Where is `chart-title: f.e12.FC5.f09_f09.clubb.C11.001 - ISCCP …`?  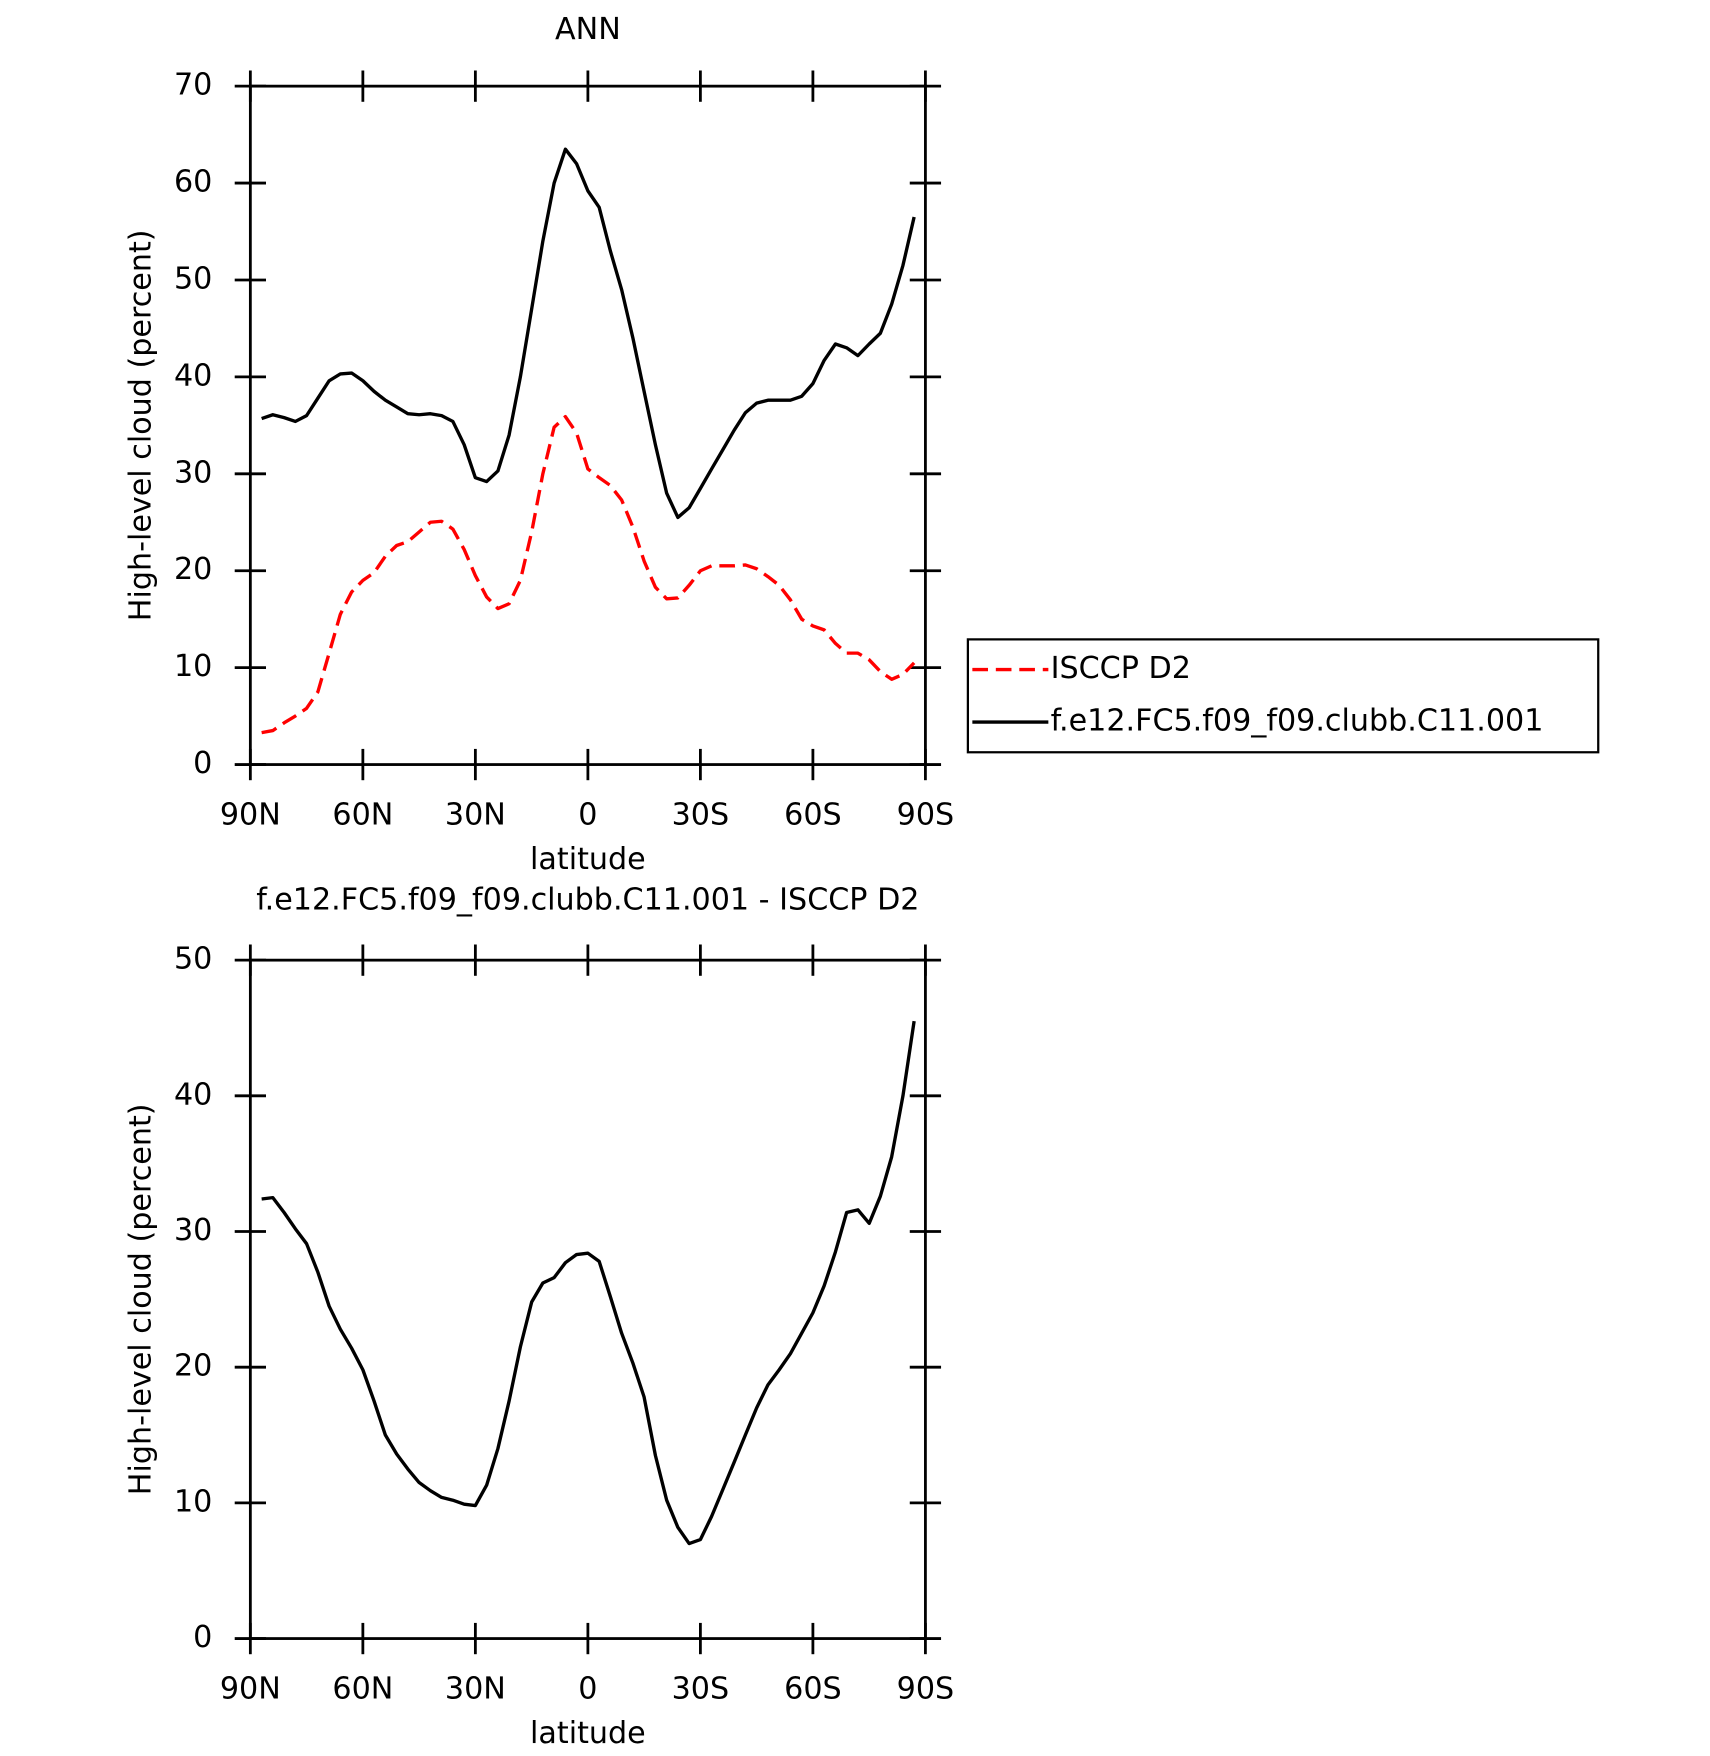 chart-title: f.e12.FC5.f09_f09.clubb.C11.001 - ISCCP … is located at coordinates (587, 899).